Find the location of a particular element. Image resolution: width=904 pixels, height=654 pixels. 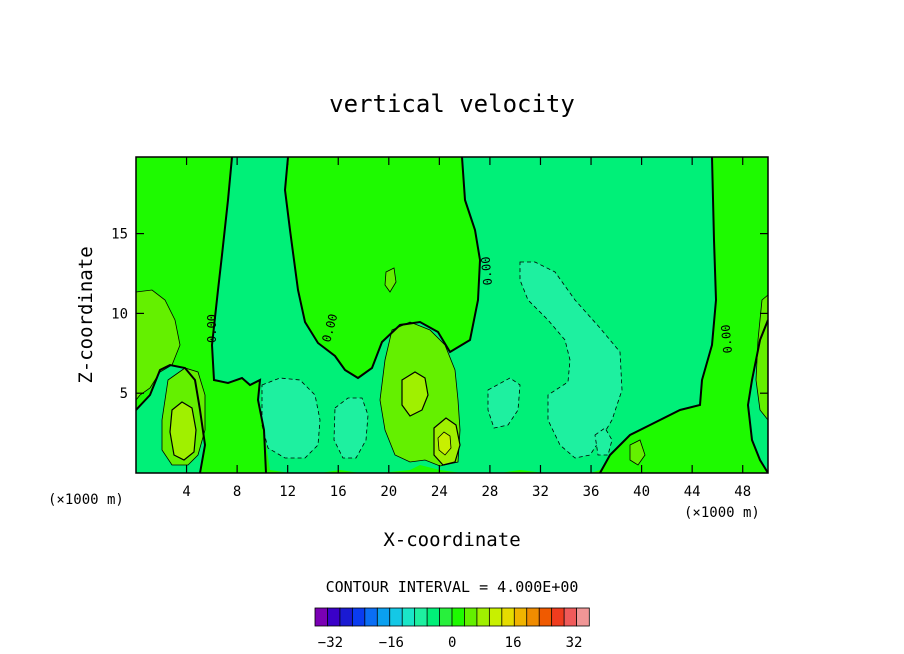

updraft-core-strong is located at coordinates (444, 443).